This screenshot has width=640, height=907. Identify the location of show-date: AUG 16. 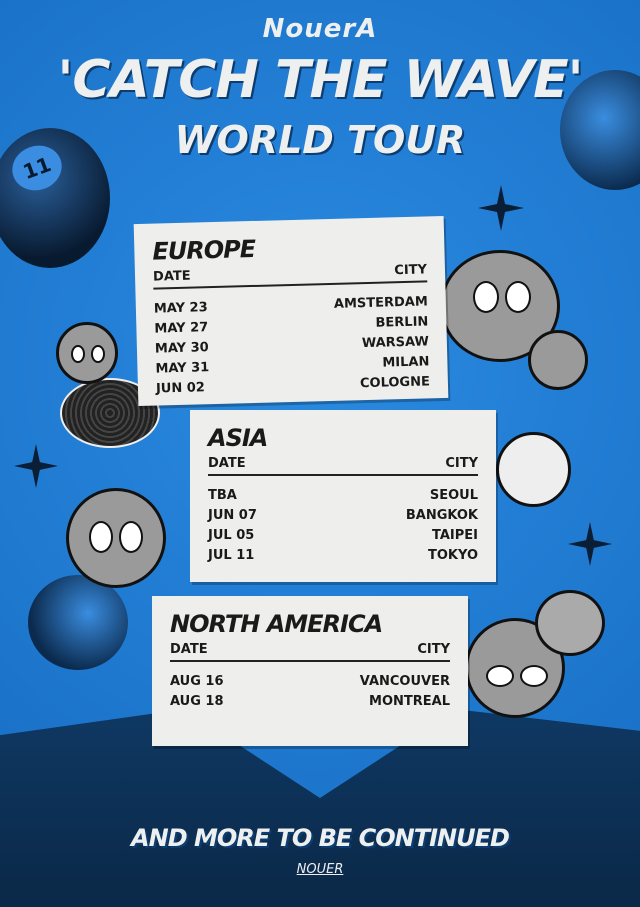
(197, 681).